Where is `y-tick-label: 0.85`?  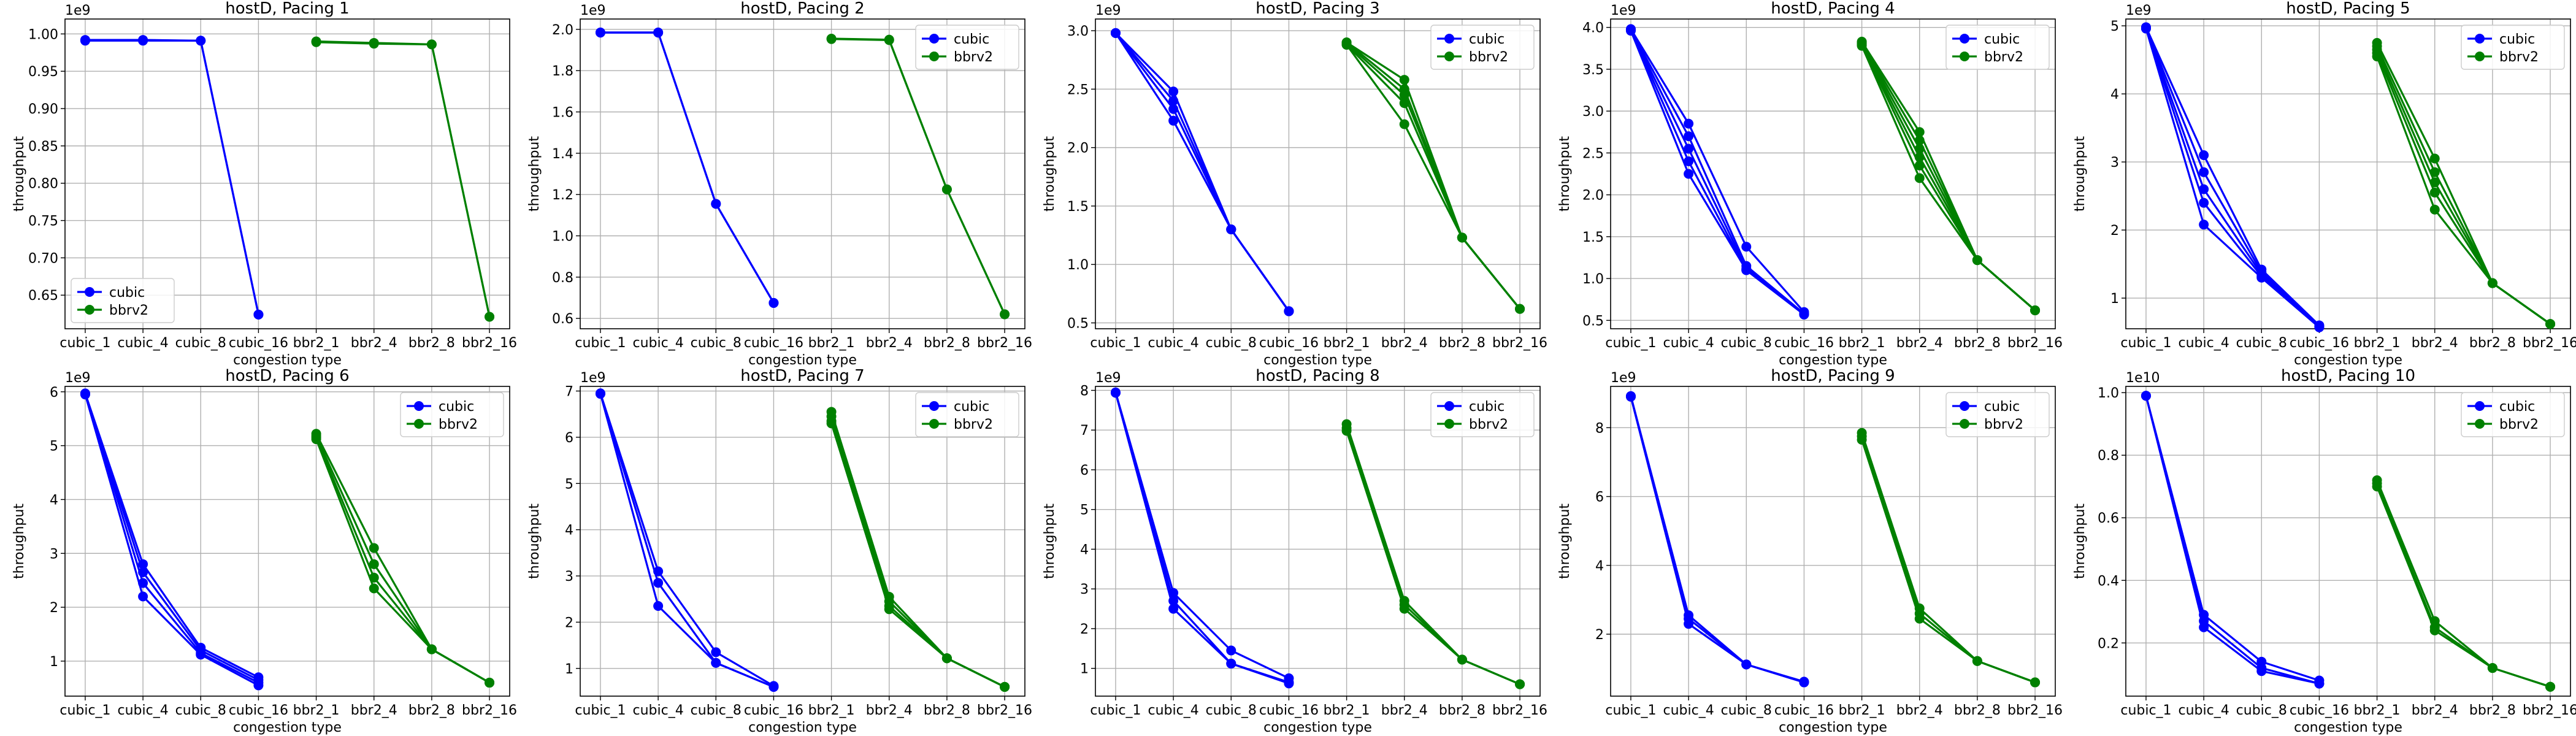
y-tick-label: 0.85 is located at coordinates (43, 147).